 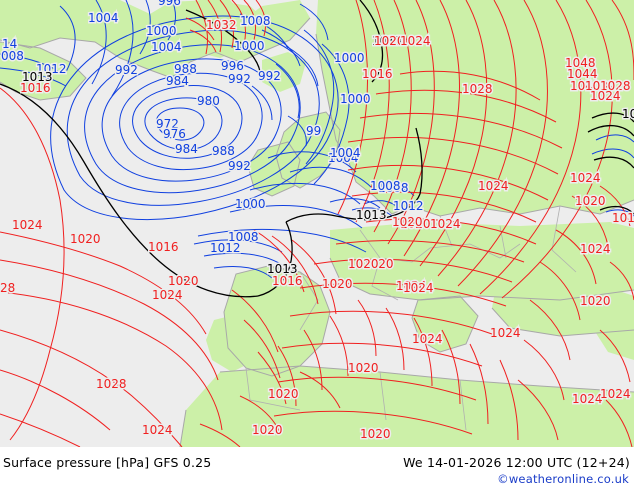 I want to click on isobar-label: 28, so click(x=7, y=288).